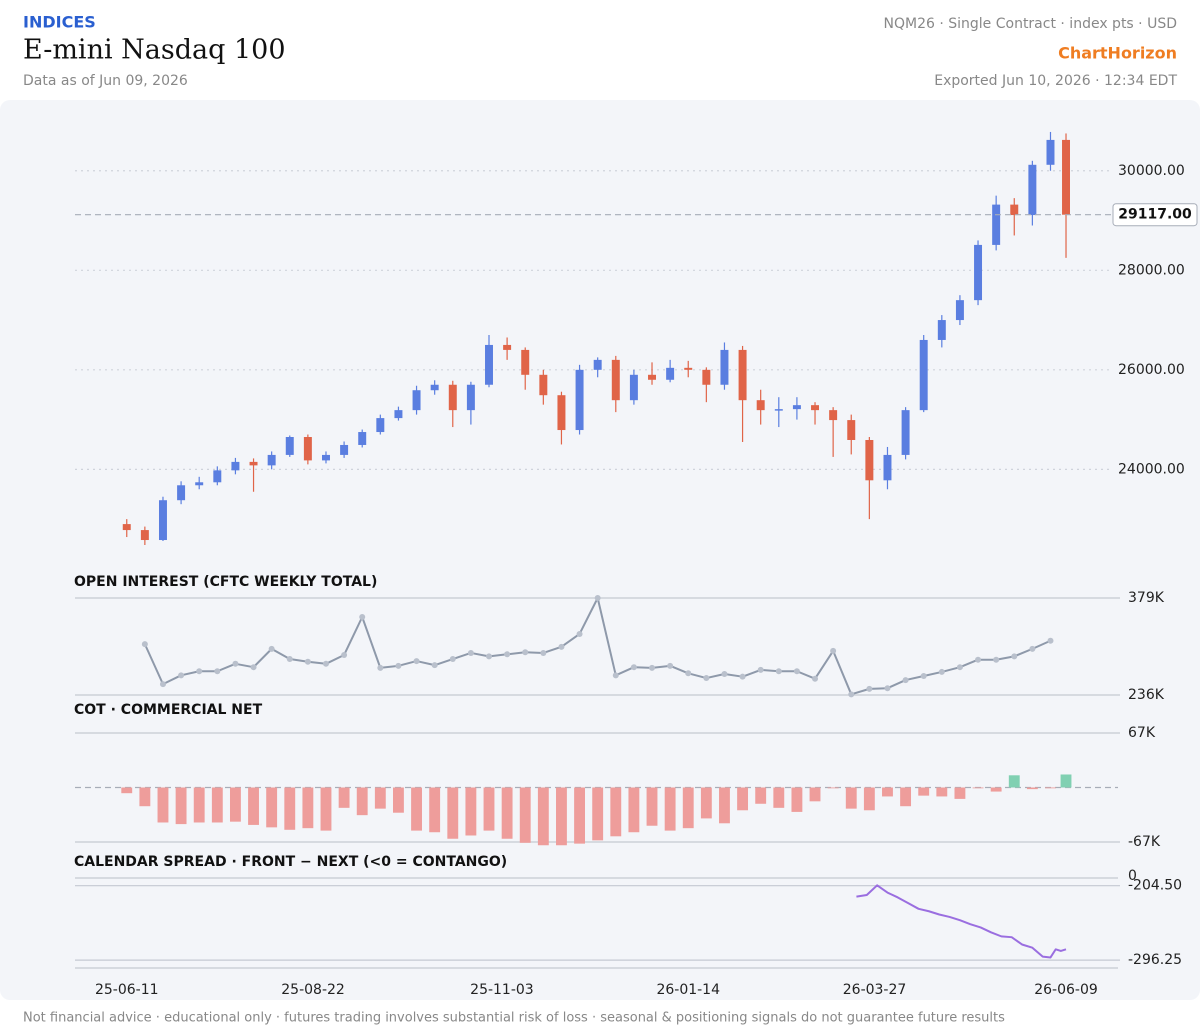 The width and height of the screenshot is (1200, 1035). I want to click on panel-title: OPEN INTEREST (CFTC WEEKLY TOTAL), so click(225, 582).